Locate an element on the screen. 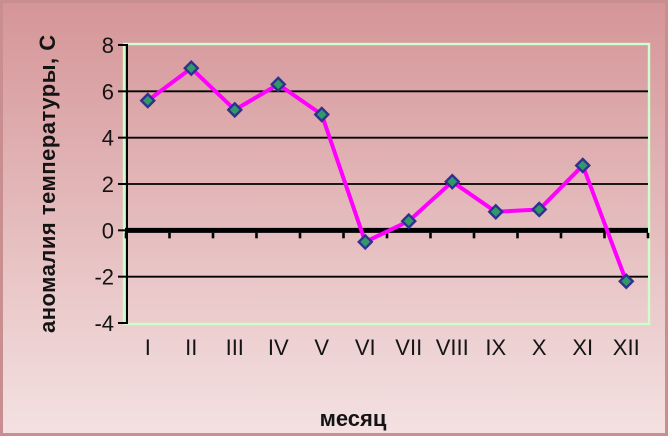 This screenshot has width=668, height=439. x-tick-label: XII is located at coordinates (626, 347).